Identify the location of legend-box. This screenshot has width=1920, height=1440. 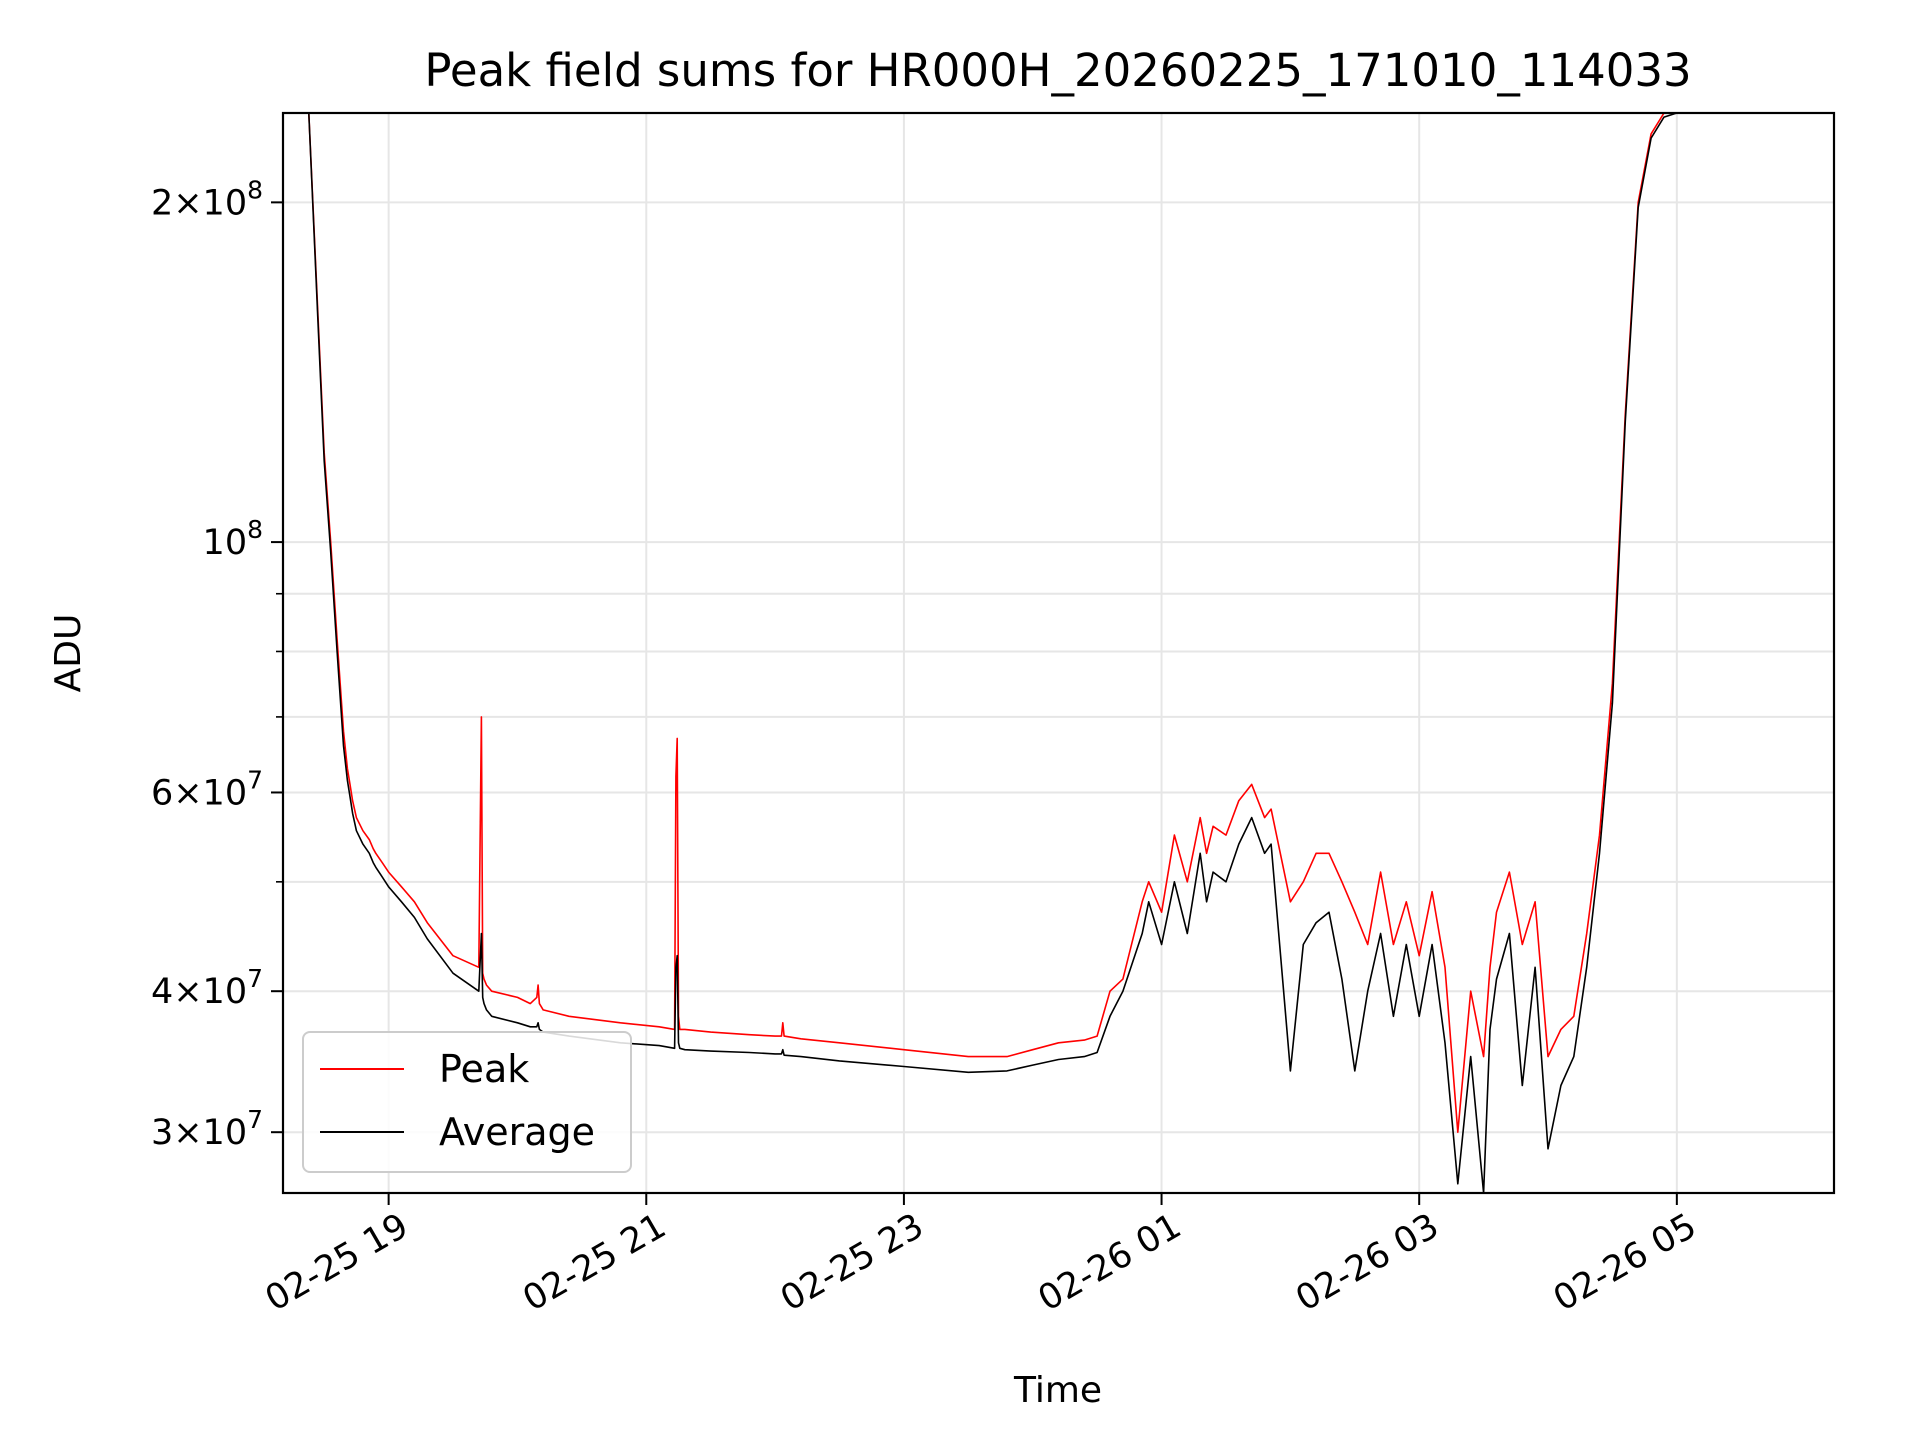
(467, 1102).